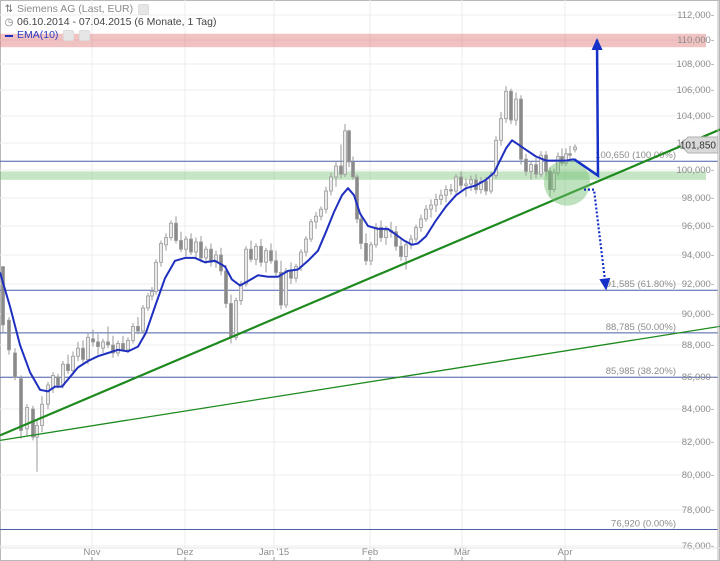 This screenshot has height=561, width=720. I want to click on y-tick-label: 82,000-, so click(698, 442).